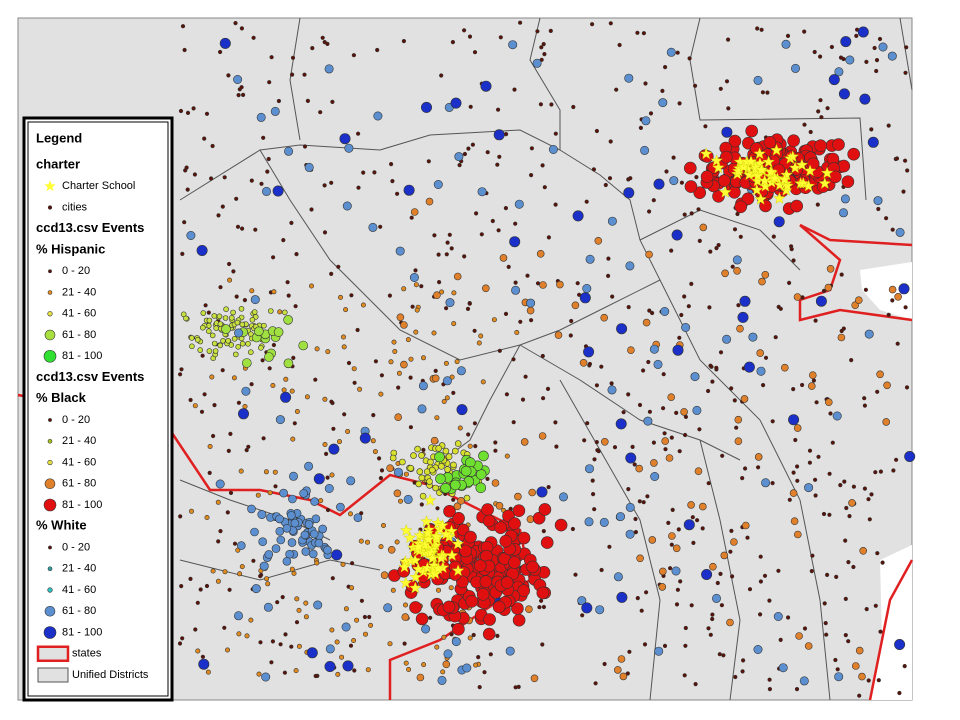 The height and width of the screenshot is (720, 960). I want to click on legend-heading: charter, so click(58, 163).